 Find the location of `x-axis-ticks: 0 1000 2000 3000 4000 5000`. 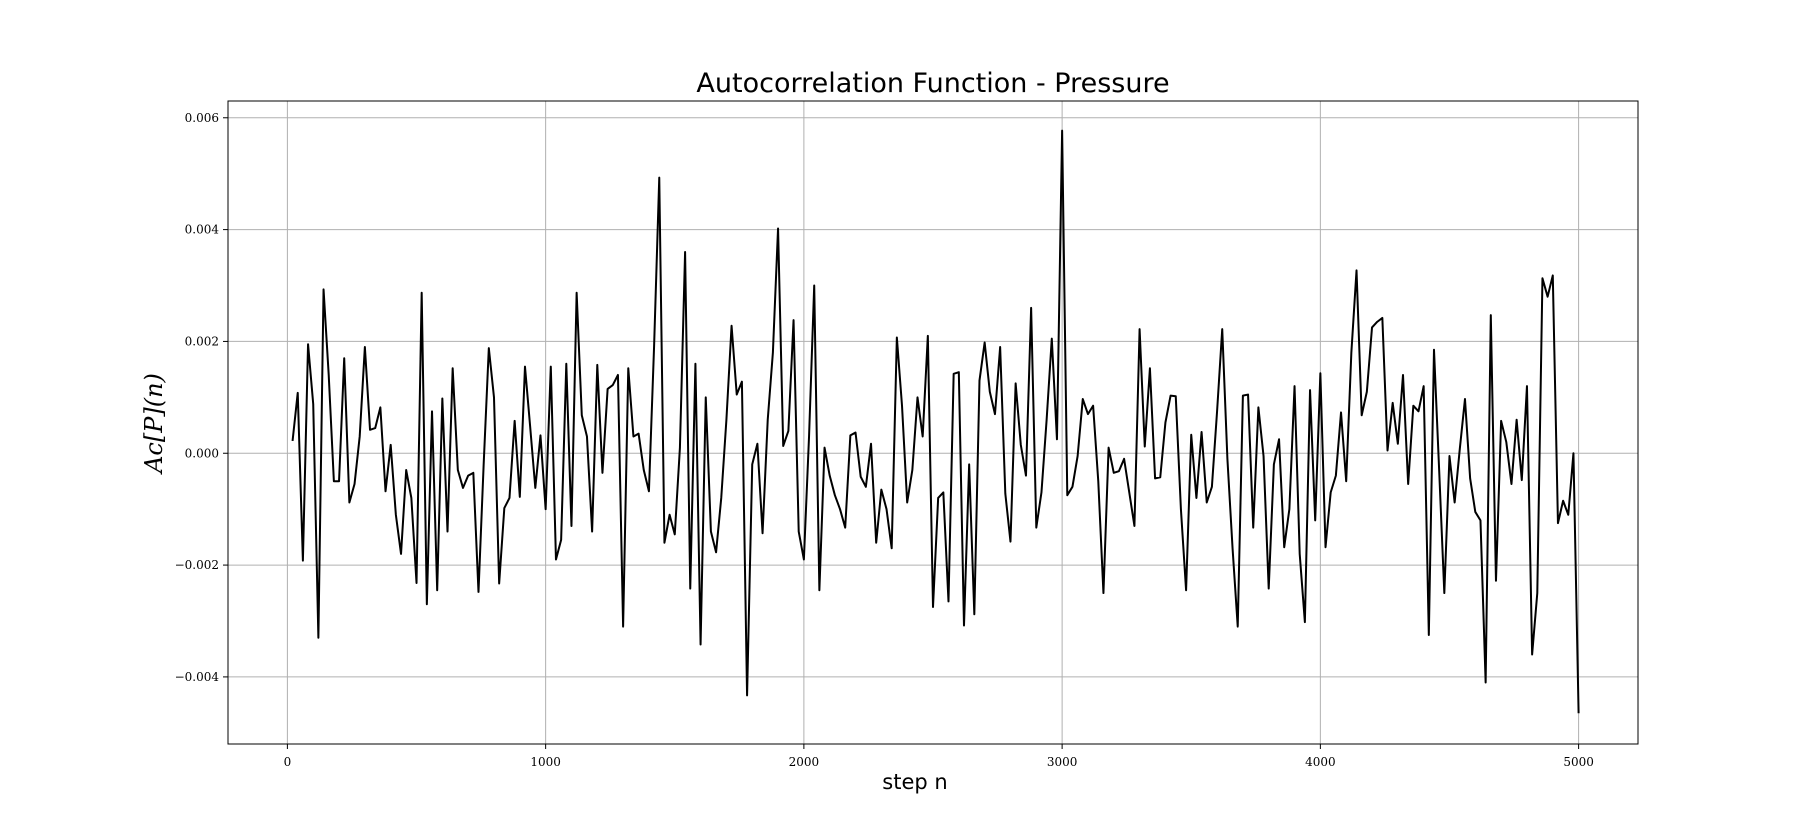

x-axis-ticks: 0 1000 2000 3000 4000 5000 is located at coordinates (939, 756).